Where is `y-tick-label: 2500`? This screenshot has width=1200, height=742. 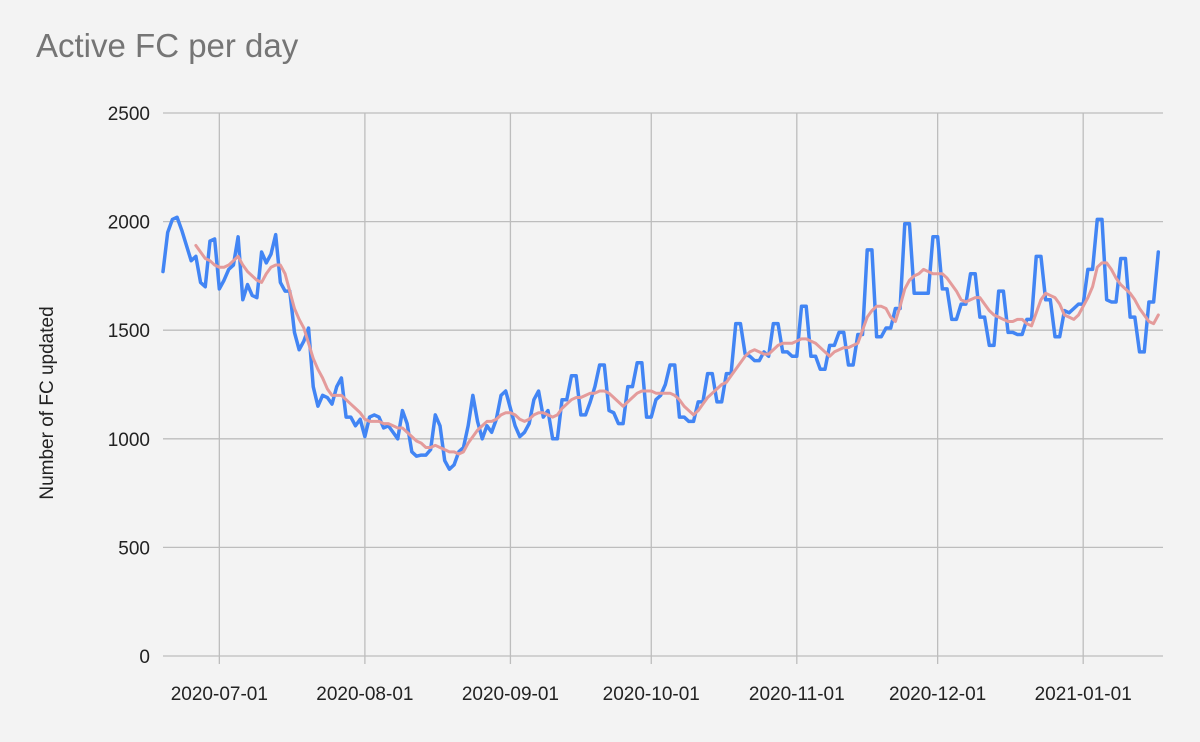 y-tick-label: 2500 is located at coordinates (129, 114).